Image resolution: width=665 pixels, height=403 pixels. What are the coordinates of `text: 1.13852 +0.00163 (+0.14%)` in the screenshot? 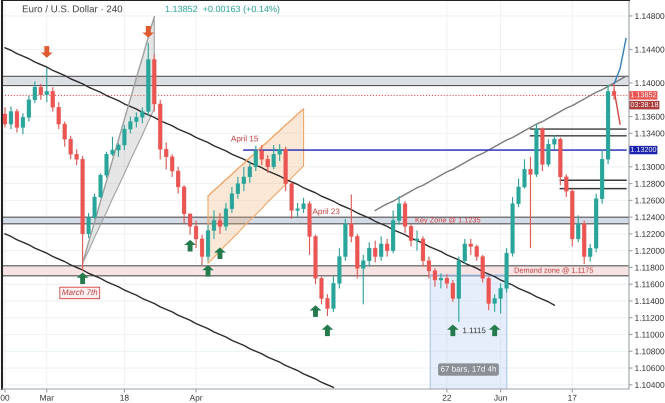 It's located at (223, 10).